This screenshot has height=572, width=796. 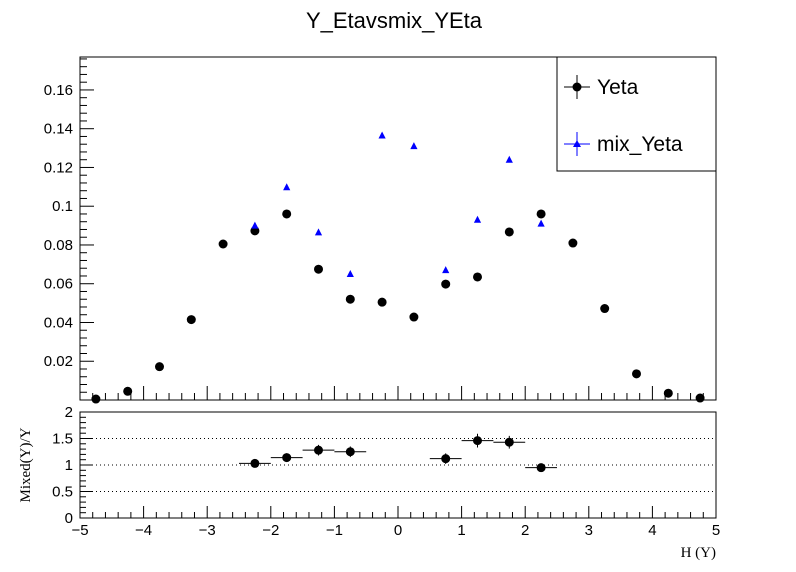 I want to click on top-y-tick-label: 0.04, so click(x=58, y=322).